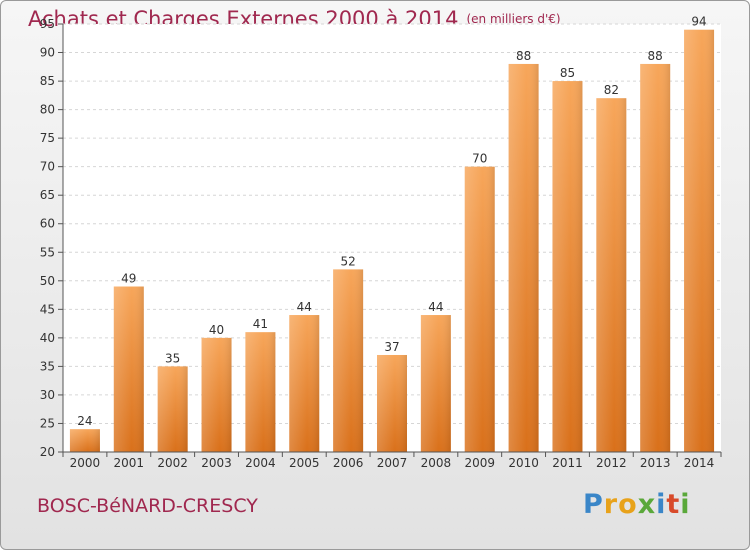 This screenshot has width=750, height=550. Describe the element at coordinates (47, 366) in the screenshot. I see `y-tick-label: 35` at that location.